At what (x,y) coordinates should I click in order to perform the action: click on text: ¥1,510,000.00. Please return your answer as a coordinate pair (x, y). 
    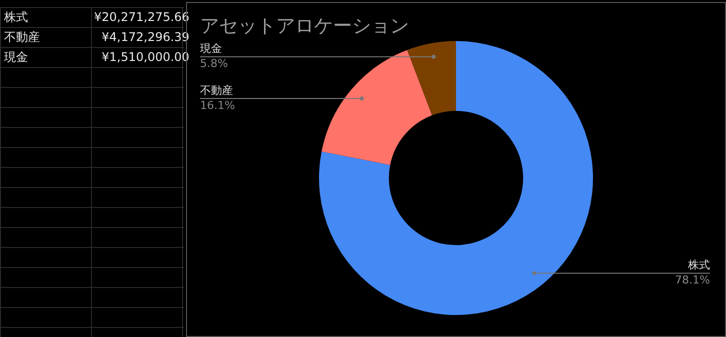
    Looking at the image, I should click on (145, 57).